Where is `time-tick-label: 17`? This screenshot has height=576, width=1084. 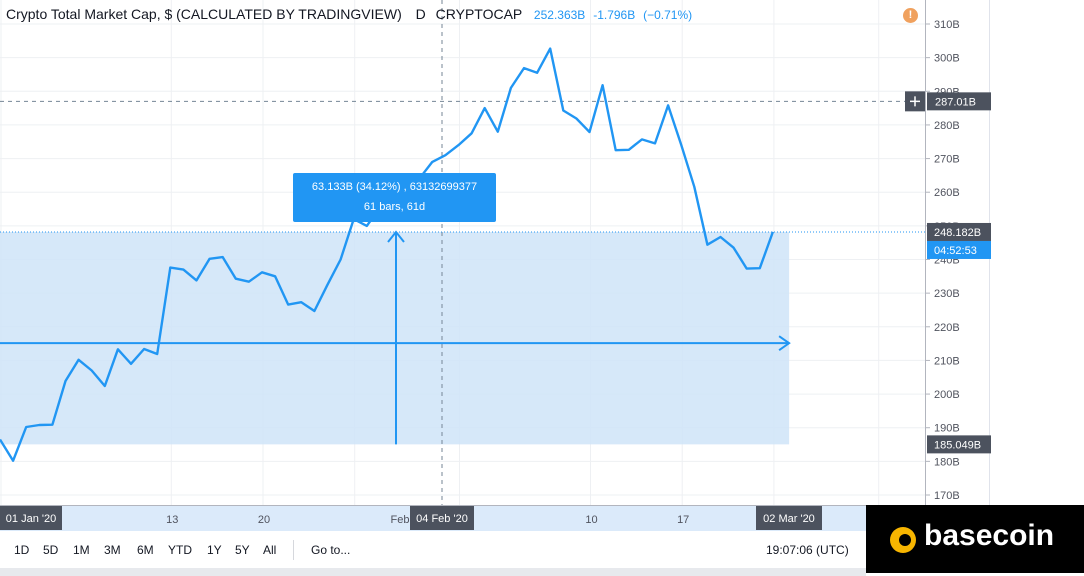
time-tick-label: 17 is located at coordinates (683, 520).